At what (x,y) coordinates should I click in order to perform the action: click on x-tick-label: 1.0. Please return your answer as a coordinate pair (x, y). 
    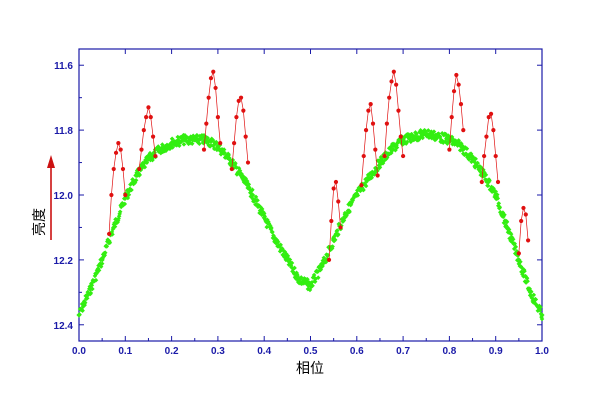
    Looking at the image, I should click on (542, 351).